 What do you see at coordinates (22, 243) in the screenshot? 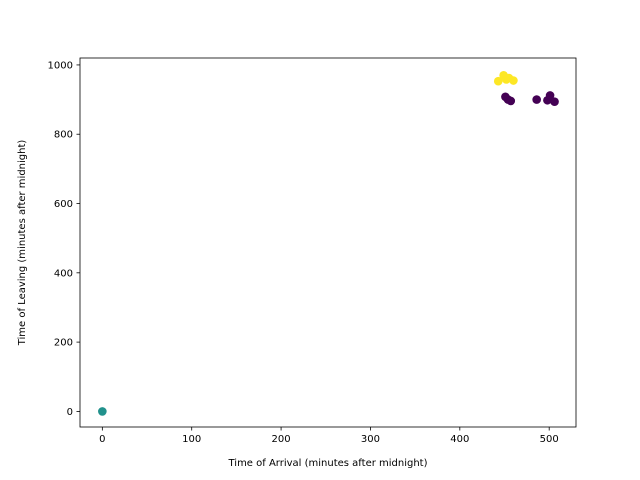
I see `y-axis-label: Time of Leaving (minutes after midnight)` at bounding box center [22, 243].